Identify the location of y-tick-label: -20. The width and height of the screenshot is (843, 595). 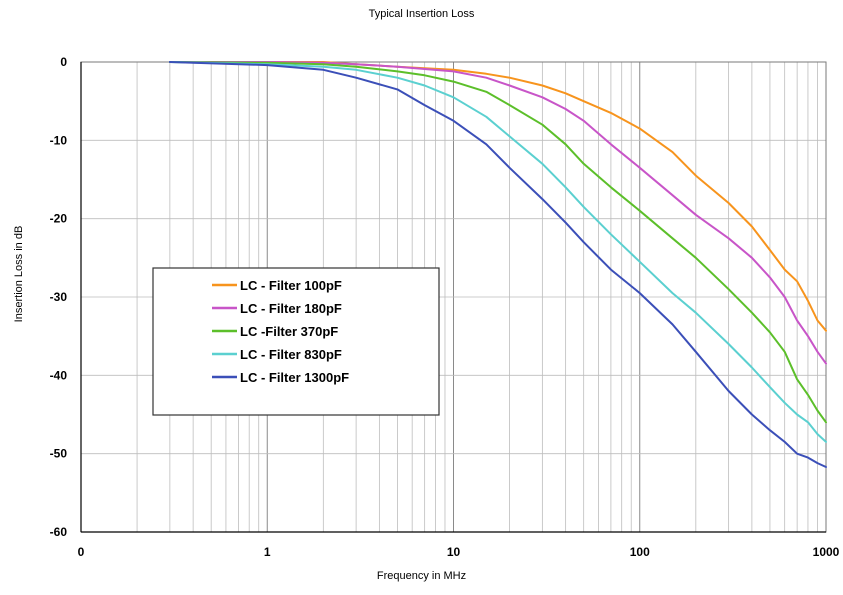
(59, 219).